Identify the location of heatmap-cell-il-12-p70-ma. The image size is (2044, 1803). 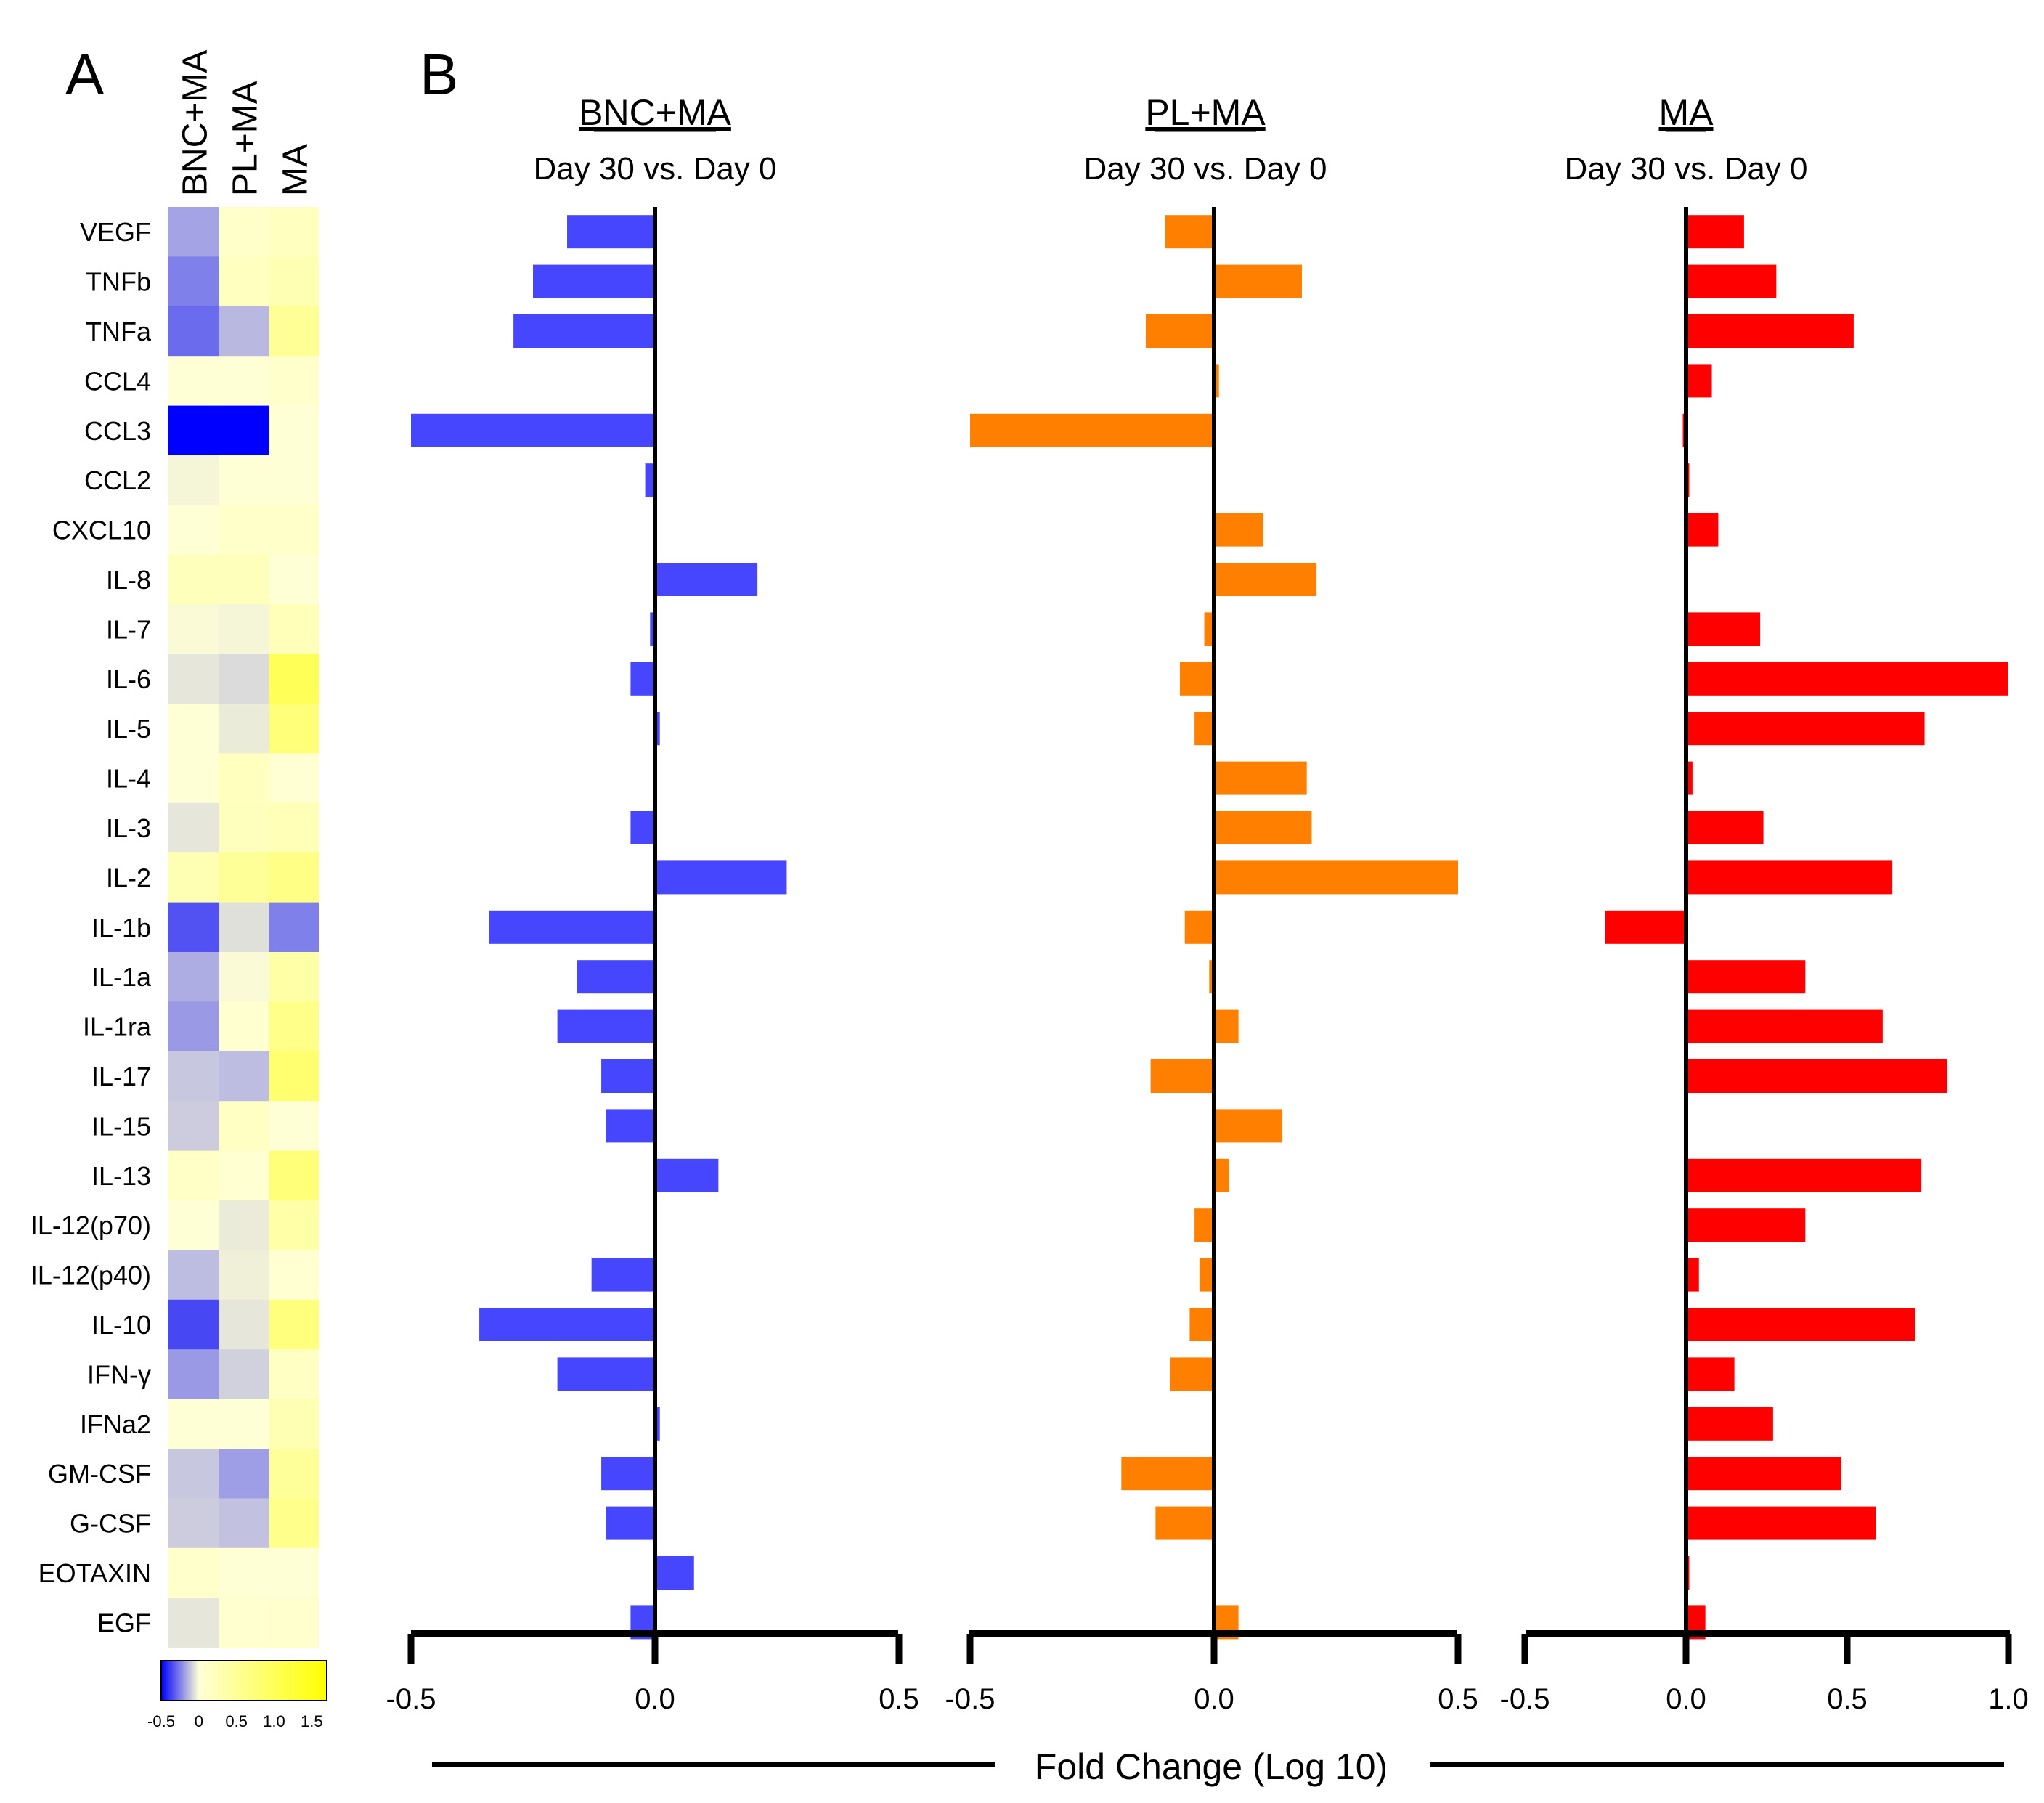
(294, 1225).